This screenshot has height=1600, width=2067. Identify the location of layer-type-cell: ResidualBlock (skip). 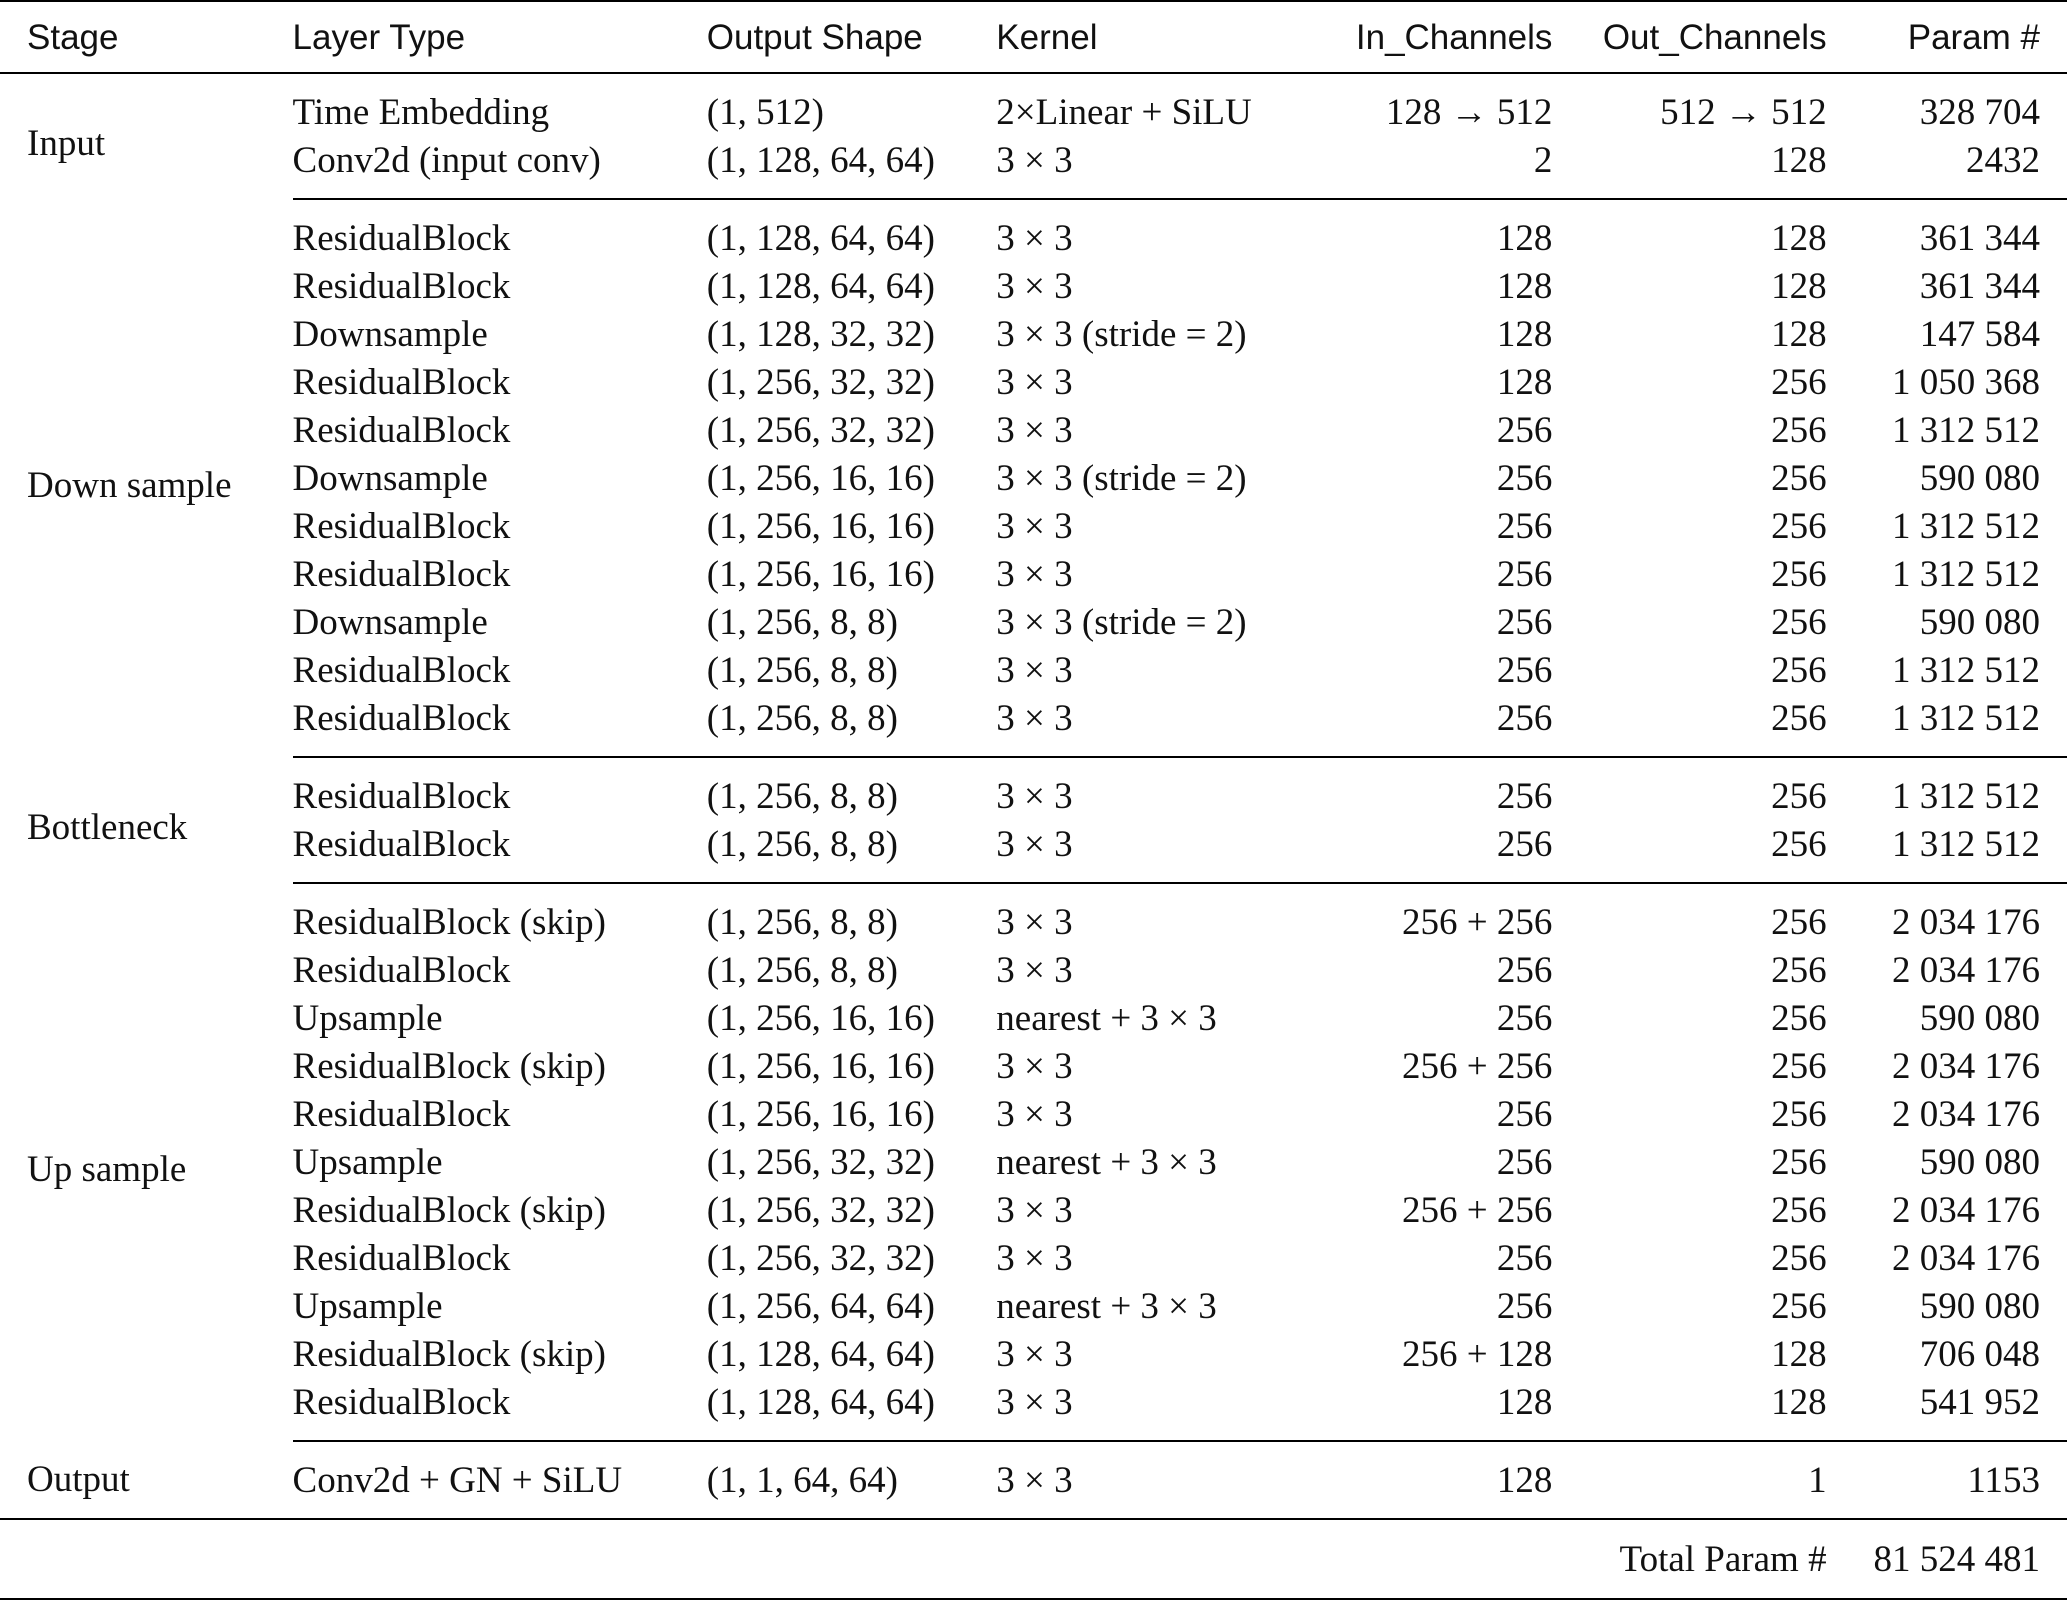
(449, 1210).